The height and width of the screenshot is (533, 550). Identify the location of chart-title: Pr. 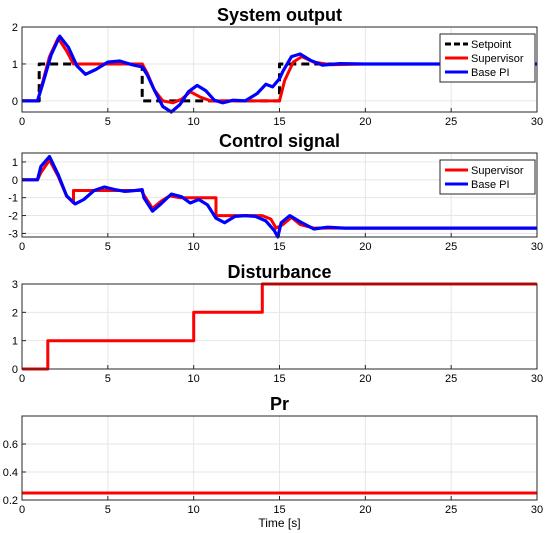
(279, 404).